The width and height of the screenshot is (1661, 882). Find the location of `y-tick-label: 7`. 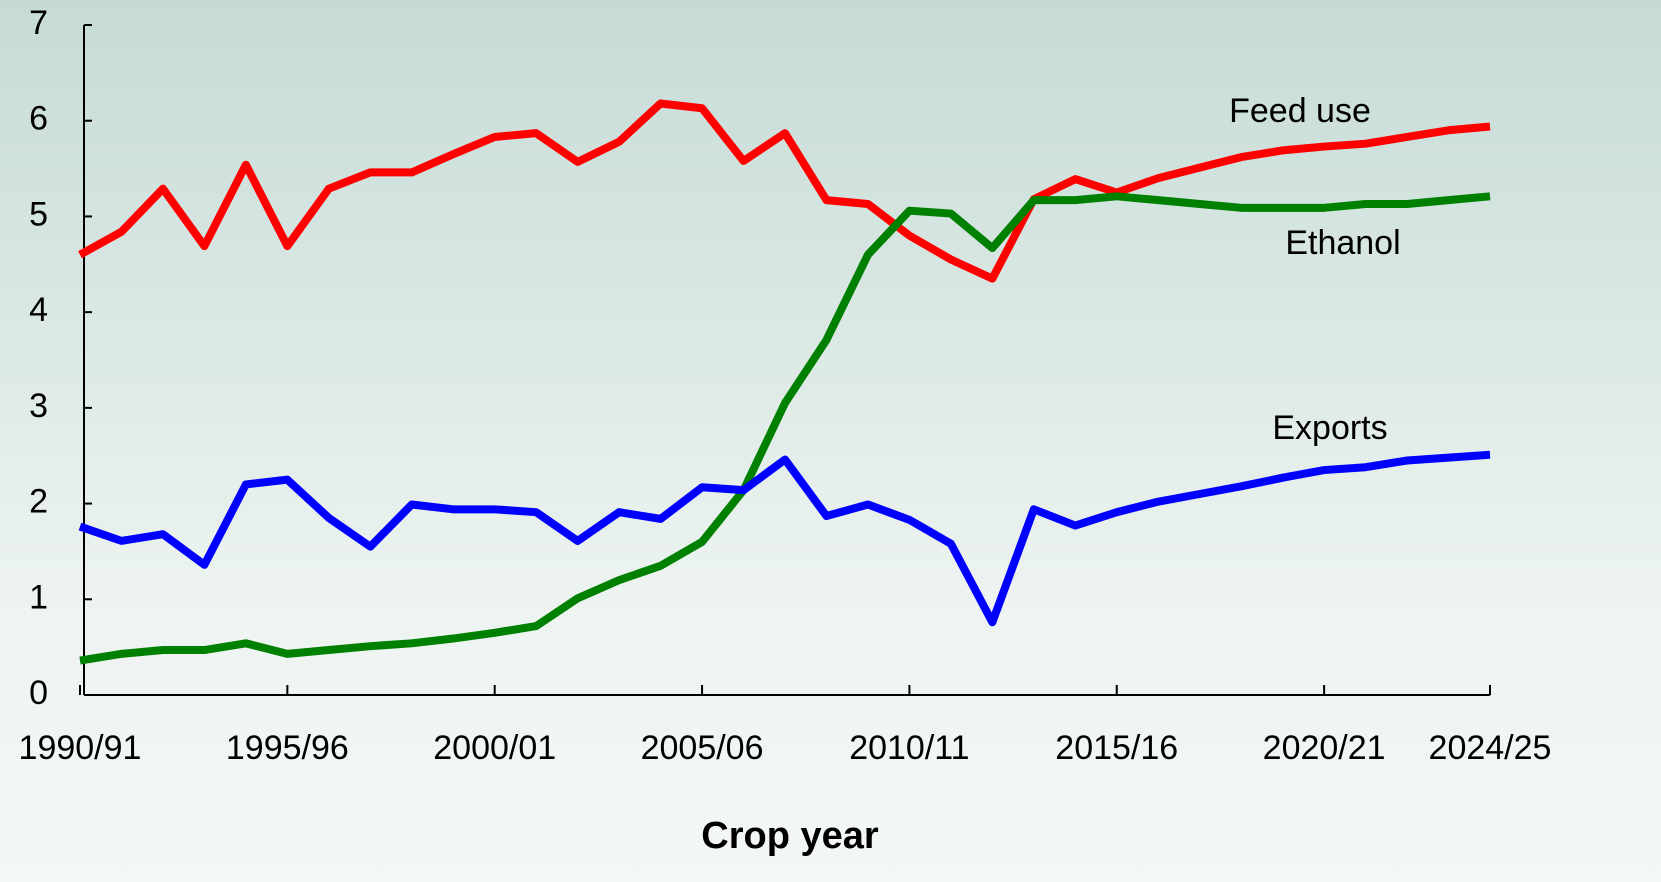

y-tick-label: 7 is located at coordinates (38, 23).